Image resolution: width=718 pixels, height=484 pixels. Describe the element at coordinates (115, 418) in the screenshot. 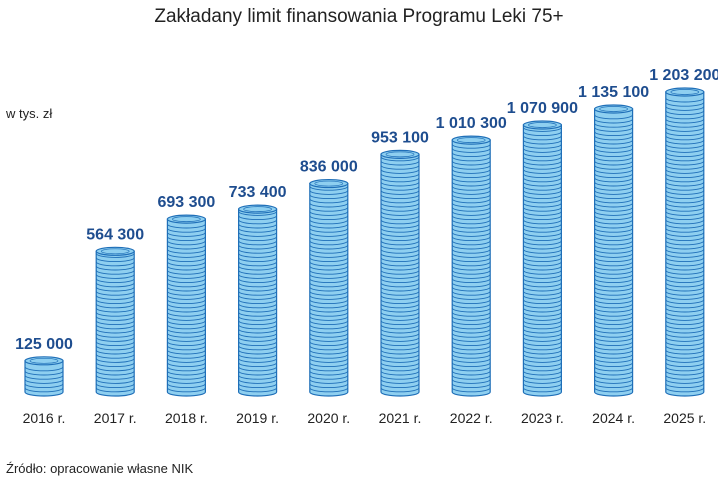

I see `x-tick-label: 2017 r.` at that location.